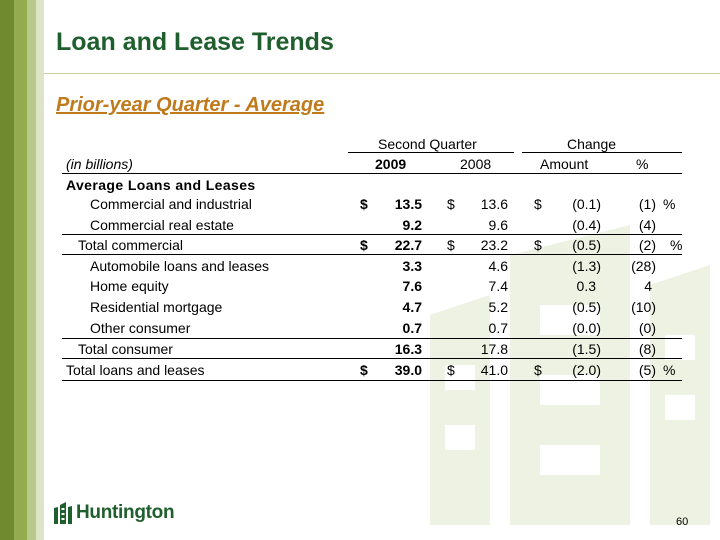  Describe the element at coordinates (494, 370) in the screenshot. I see `value-2008: 41.0` at that location.